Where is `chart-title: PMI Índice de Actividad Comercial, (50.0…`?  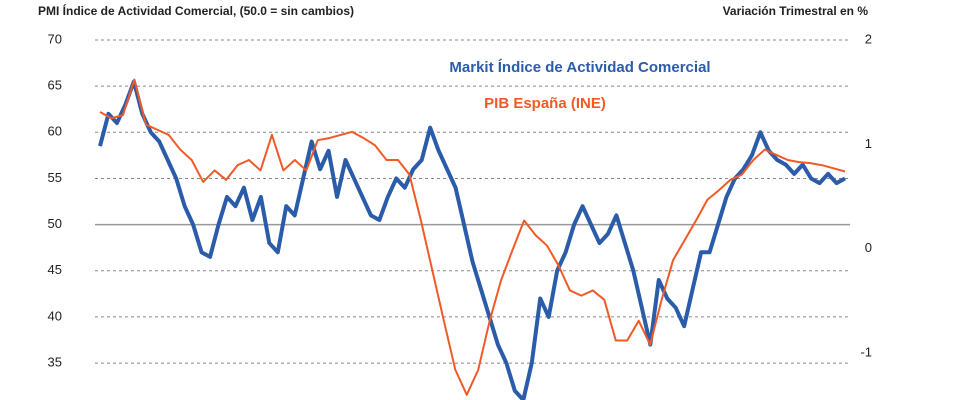 chart-title: PMI Índice de Actividad Comercial, (50.0… is located at coordinates (196, 10).